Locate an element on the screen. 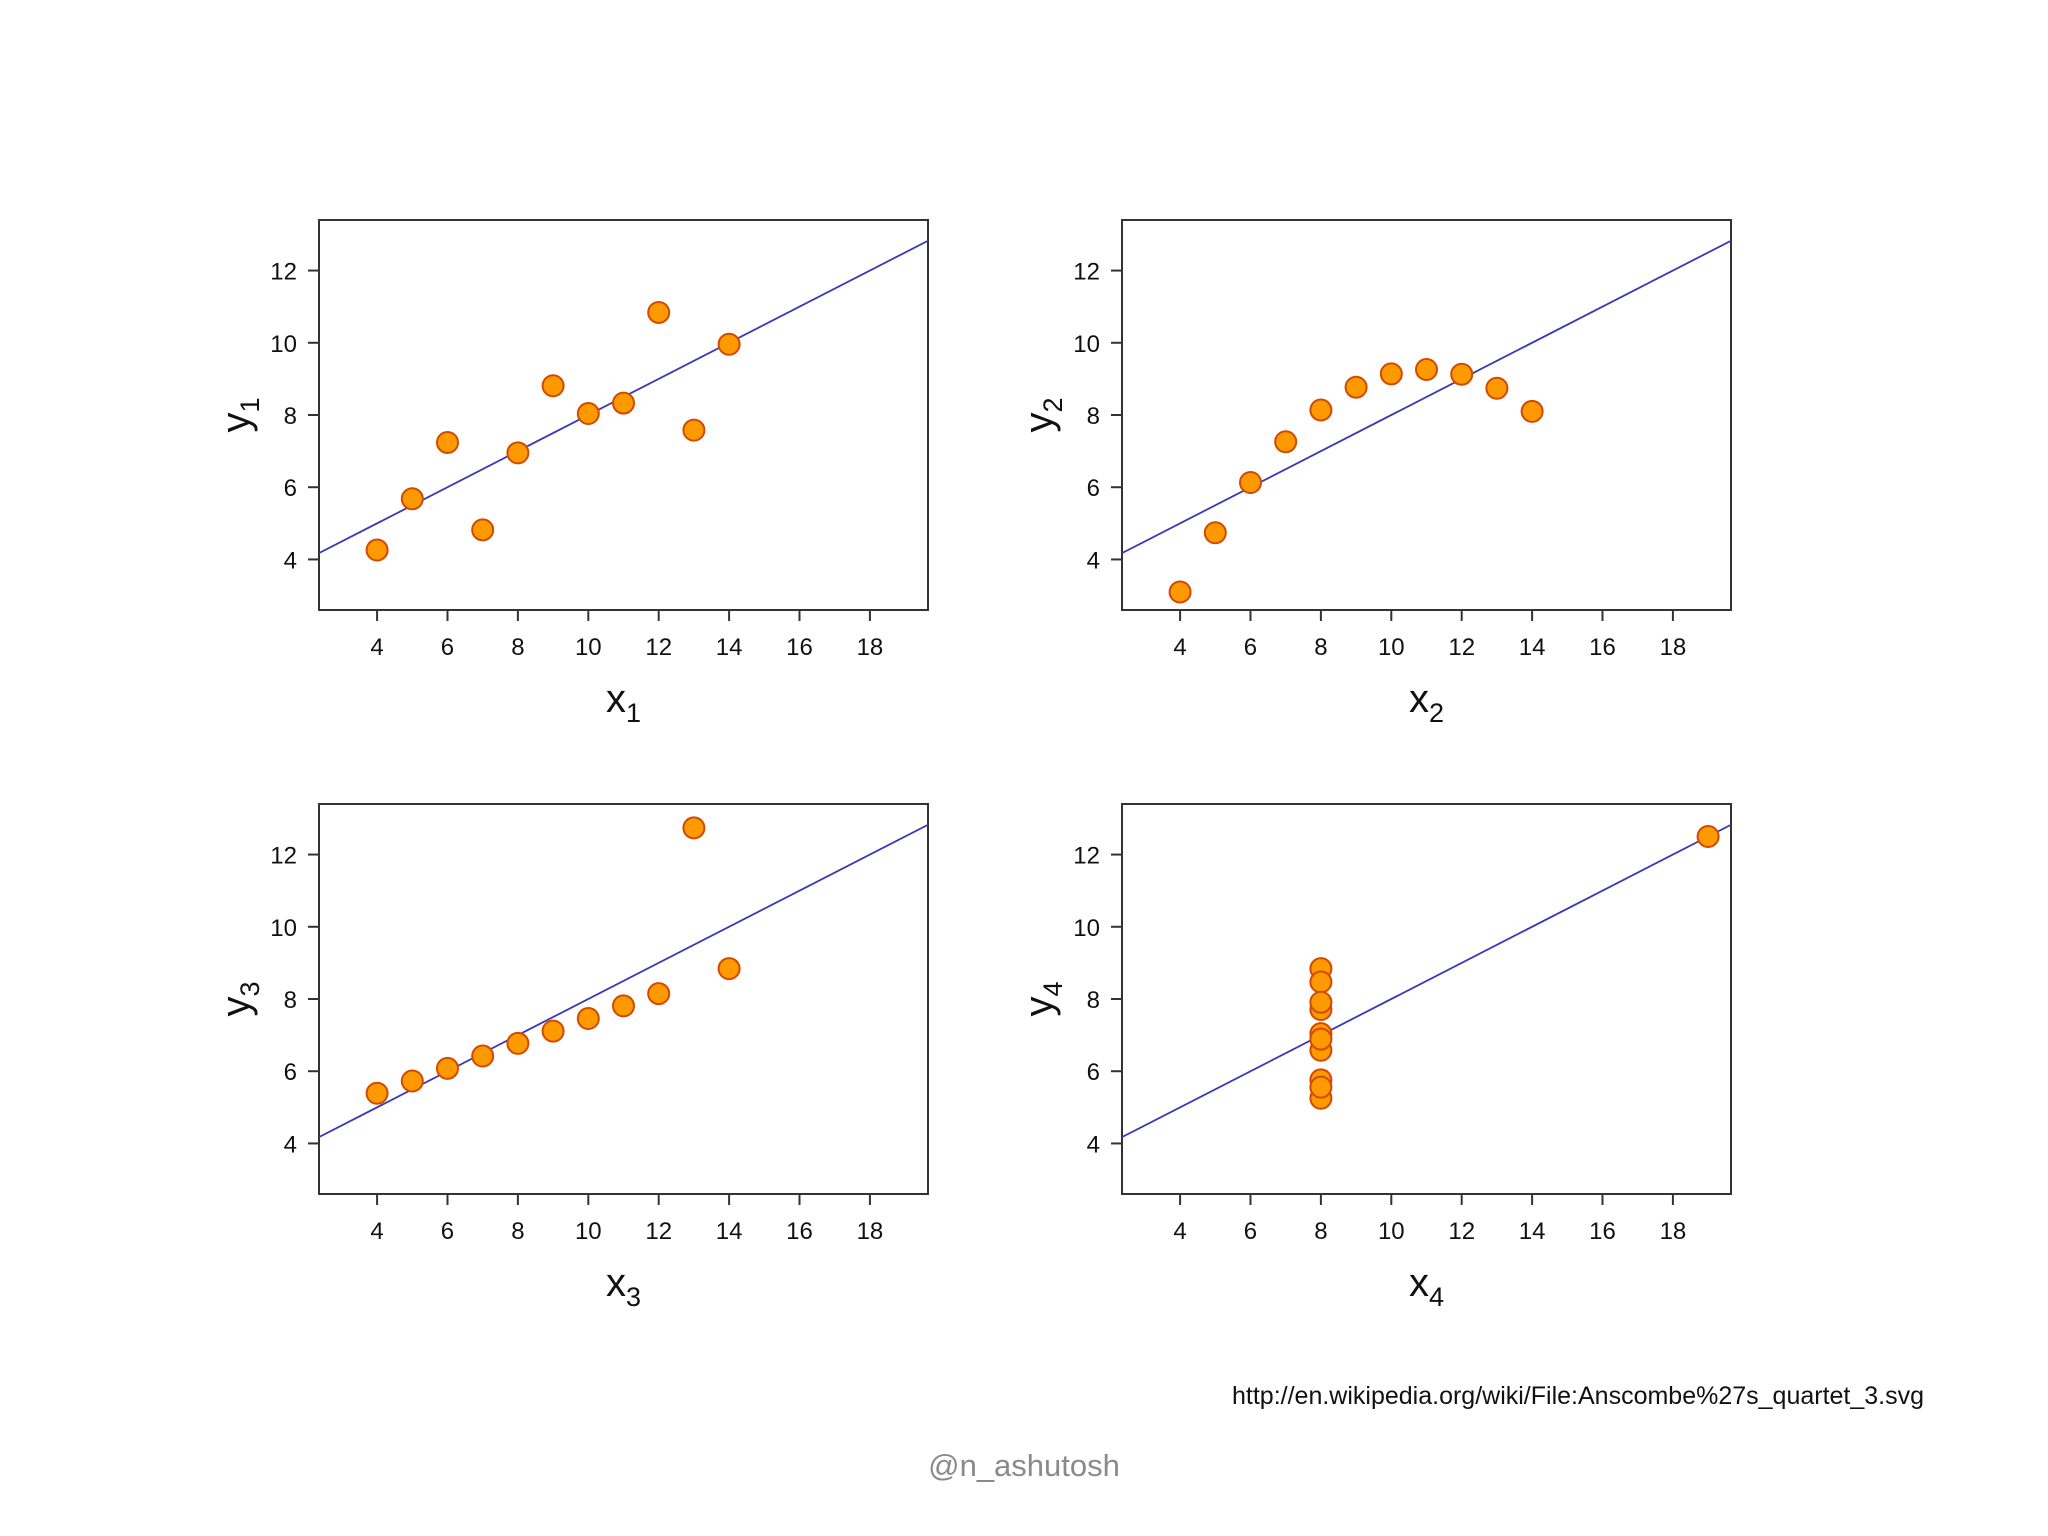 The width and height of the screenshot is (2048, 1536). y-axis-label: y1 is located at coordinates (239, 414).